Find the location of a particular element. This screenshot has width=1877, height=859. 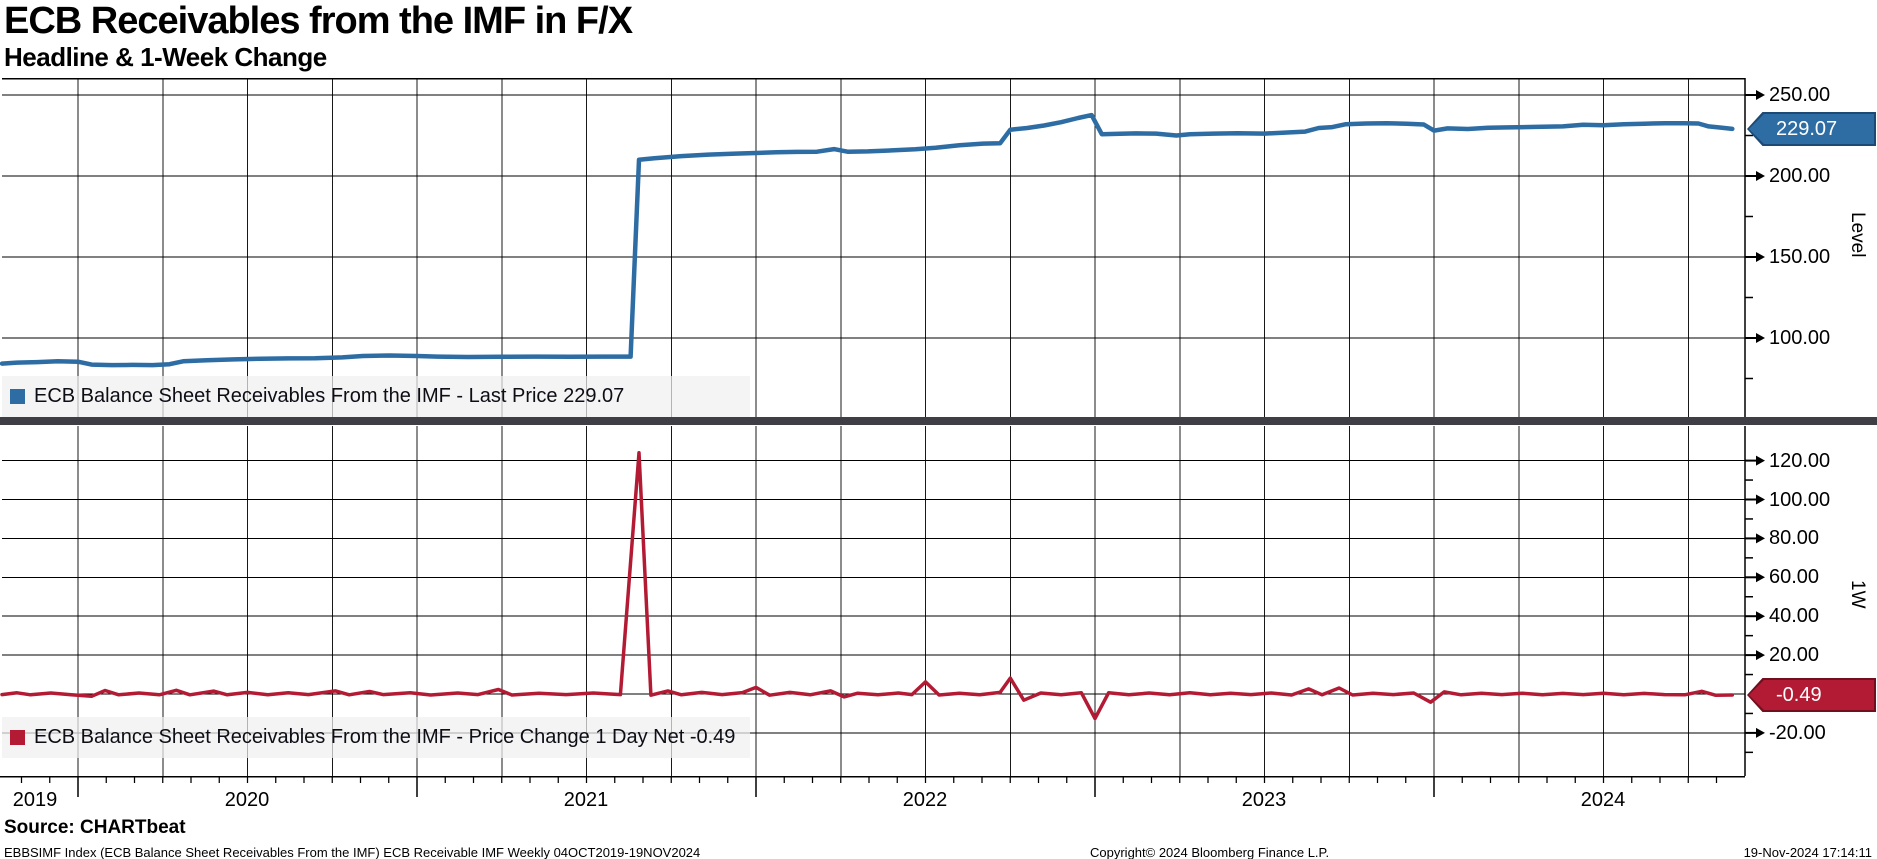

x-axis-year-label: 2022 is located at coordinates (925, 800).